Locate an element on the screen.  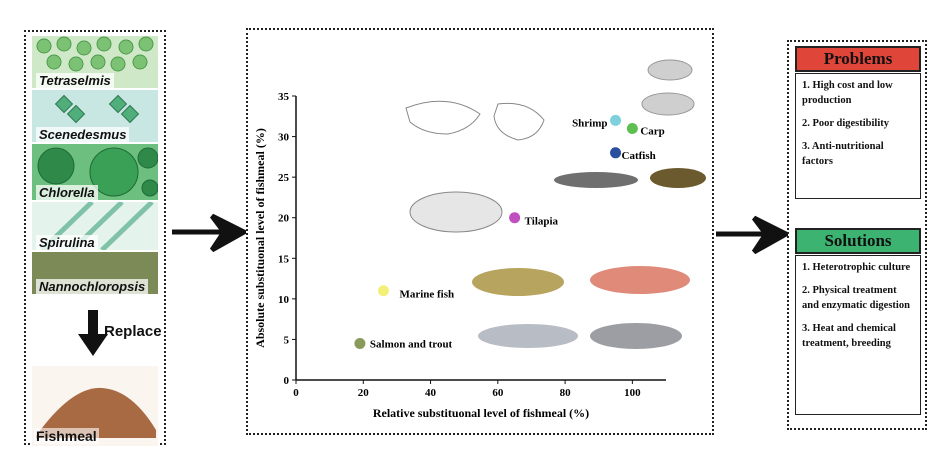
chlorella-image: Chlorella is located at coordinates (95, 172).